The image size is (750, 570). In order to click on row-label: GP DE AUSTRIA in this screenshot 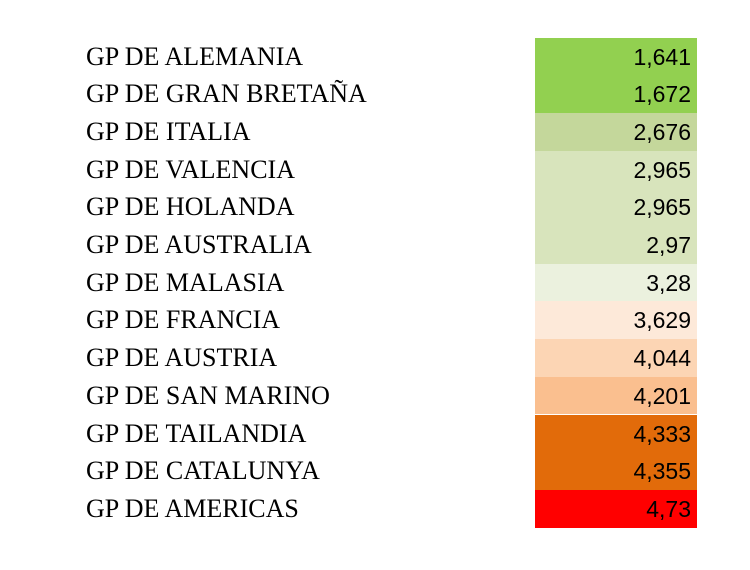, I will do `click(182, 358)`.